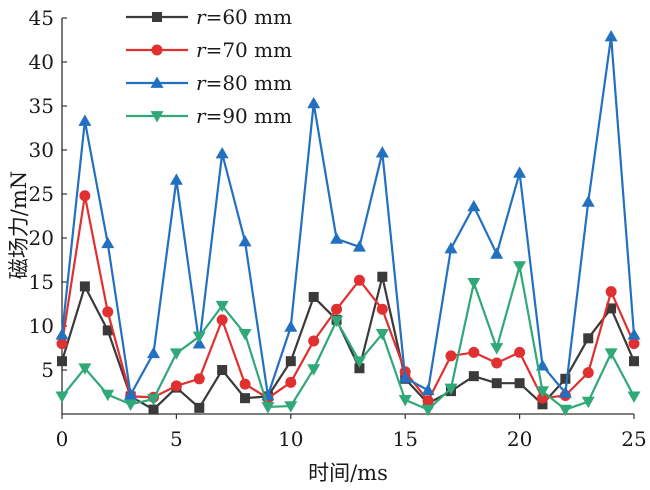  I want to click on x-tick-label: 5, so click(176, 439).